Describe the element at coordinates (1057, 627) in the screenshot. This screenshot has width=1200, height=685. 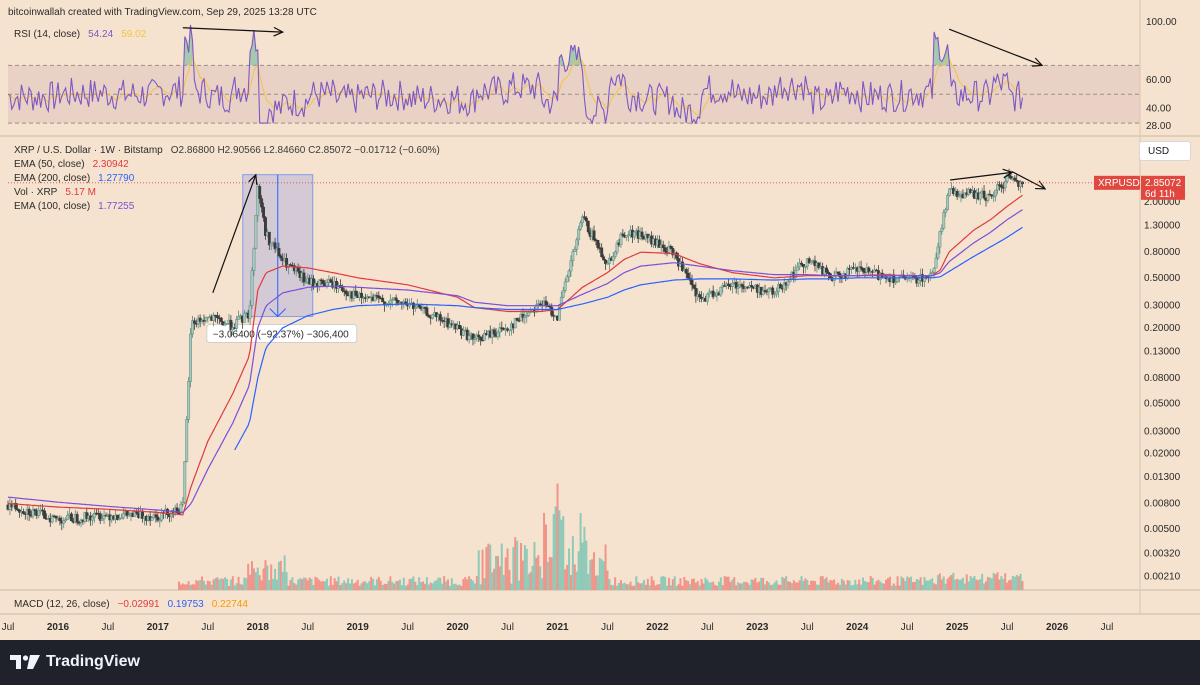
I see `time-tick-label: 2026` at that location.